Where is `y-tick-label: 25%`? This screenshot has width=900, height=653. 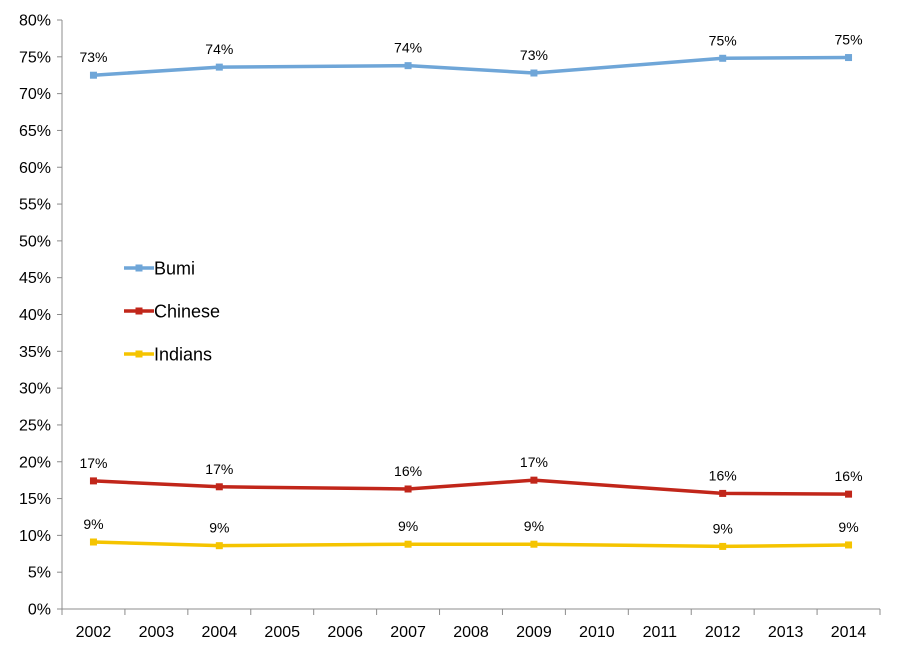
y-tick-label: 25% is located at coordinates (35, 425).